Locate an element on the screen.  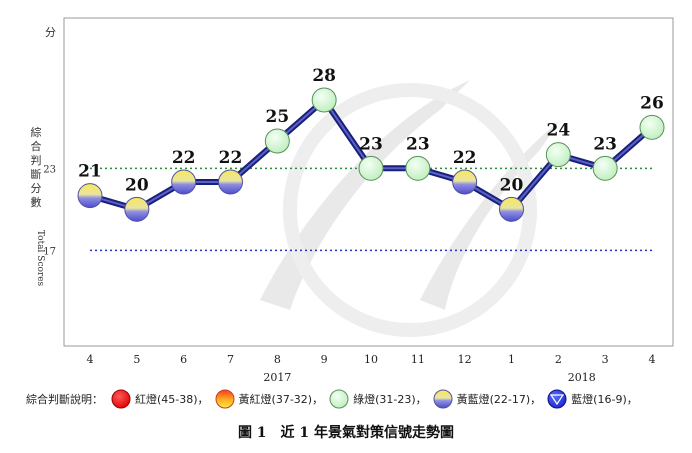
y-label-char: 斷 is located at coordinates (36, 174).